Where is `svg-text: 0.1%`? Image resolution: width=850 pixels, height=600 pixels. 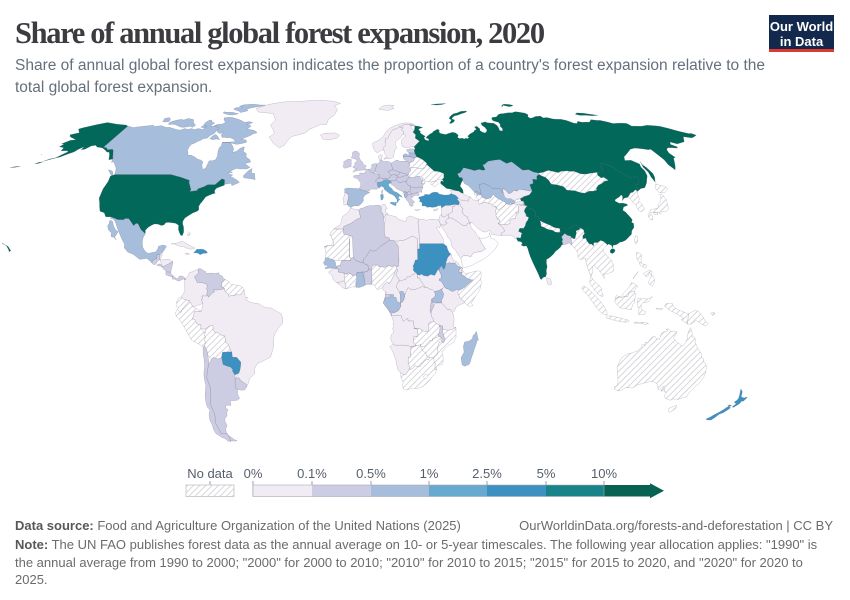
svg-text: 0.1% is located at coordinates (312, 473).